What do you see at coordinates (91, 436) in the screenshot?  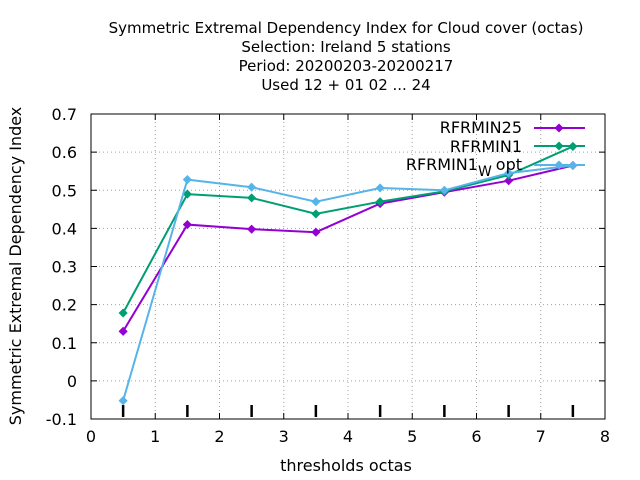 I see `x-tick-label: 0` at bounding box center [91, 436].